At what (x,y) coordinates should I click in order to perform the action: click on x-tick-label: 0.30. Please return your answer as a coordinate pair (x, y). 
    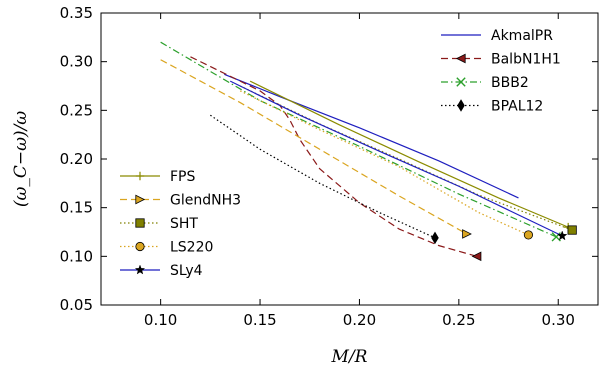
    Looking at the image, I should click on (558, 320).